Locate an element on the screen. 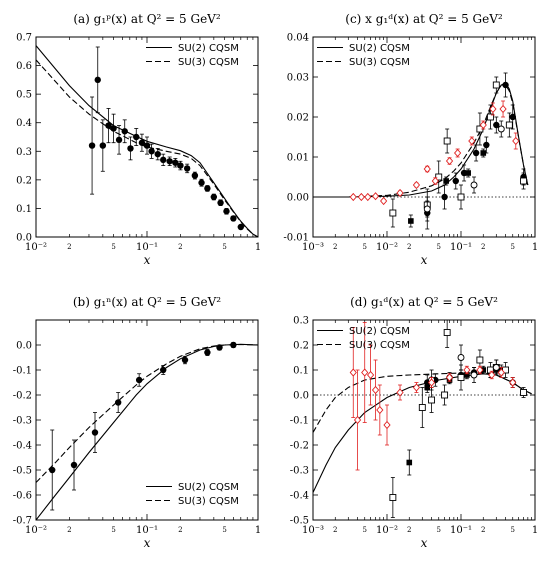 The image size is (550, 561). y-tick-label: 0.4 is located at coordinates (24, 123).